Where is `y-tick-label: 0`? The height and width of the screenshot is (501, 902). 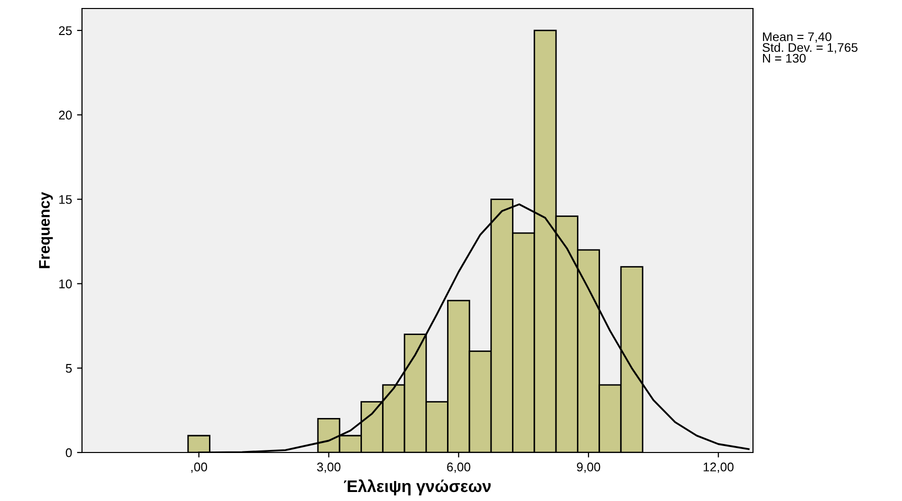
y-tick-label: 0 is located at coordinates (69, 453).